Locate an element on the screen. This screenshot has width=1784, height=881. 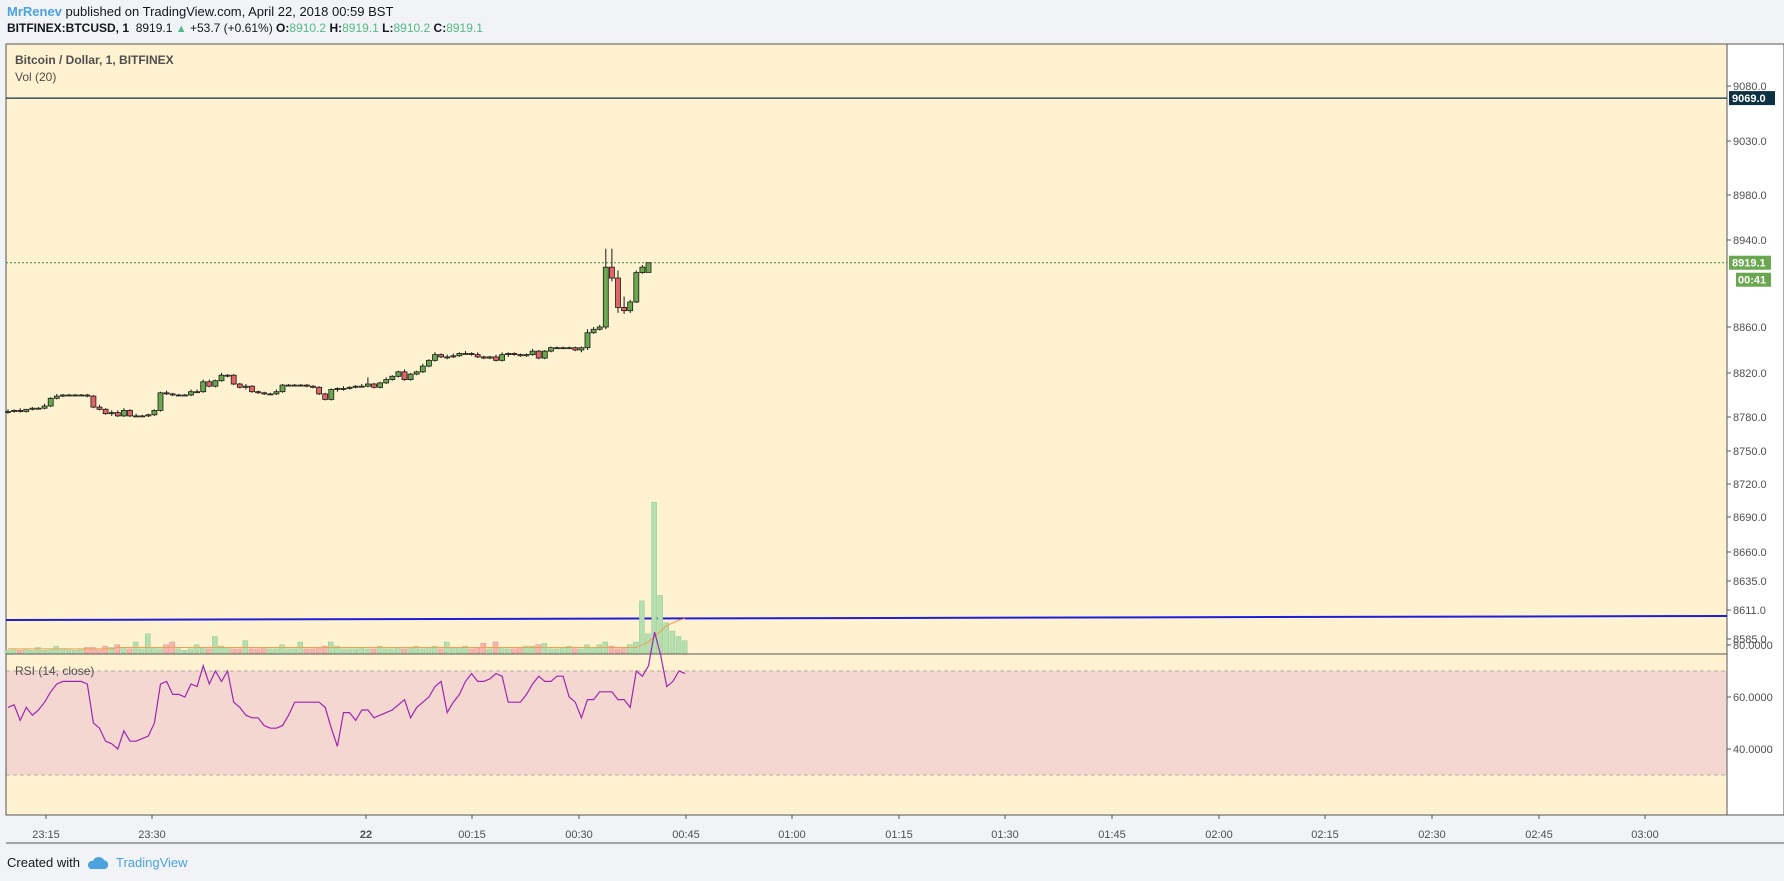
price-tick-label: 9030.0 is located at coordinates (1750, 142).